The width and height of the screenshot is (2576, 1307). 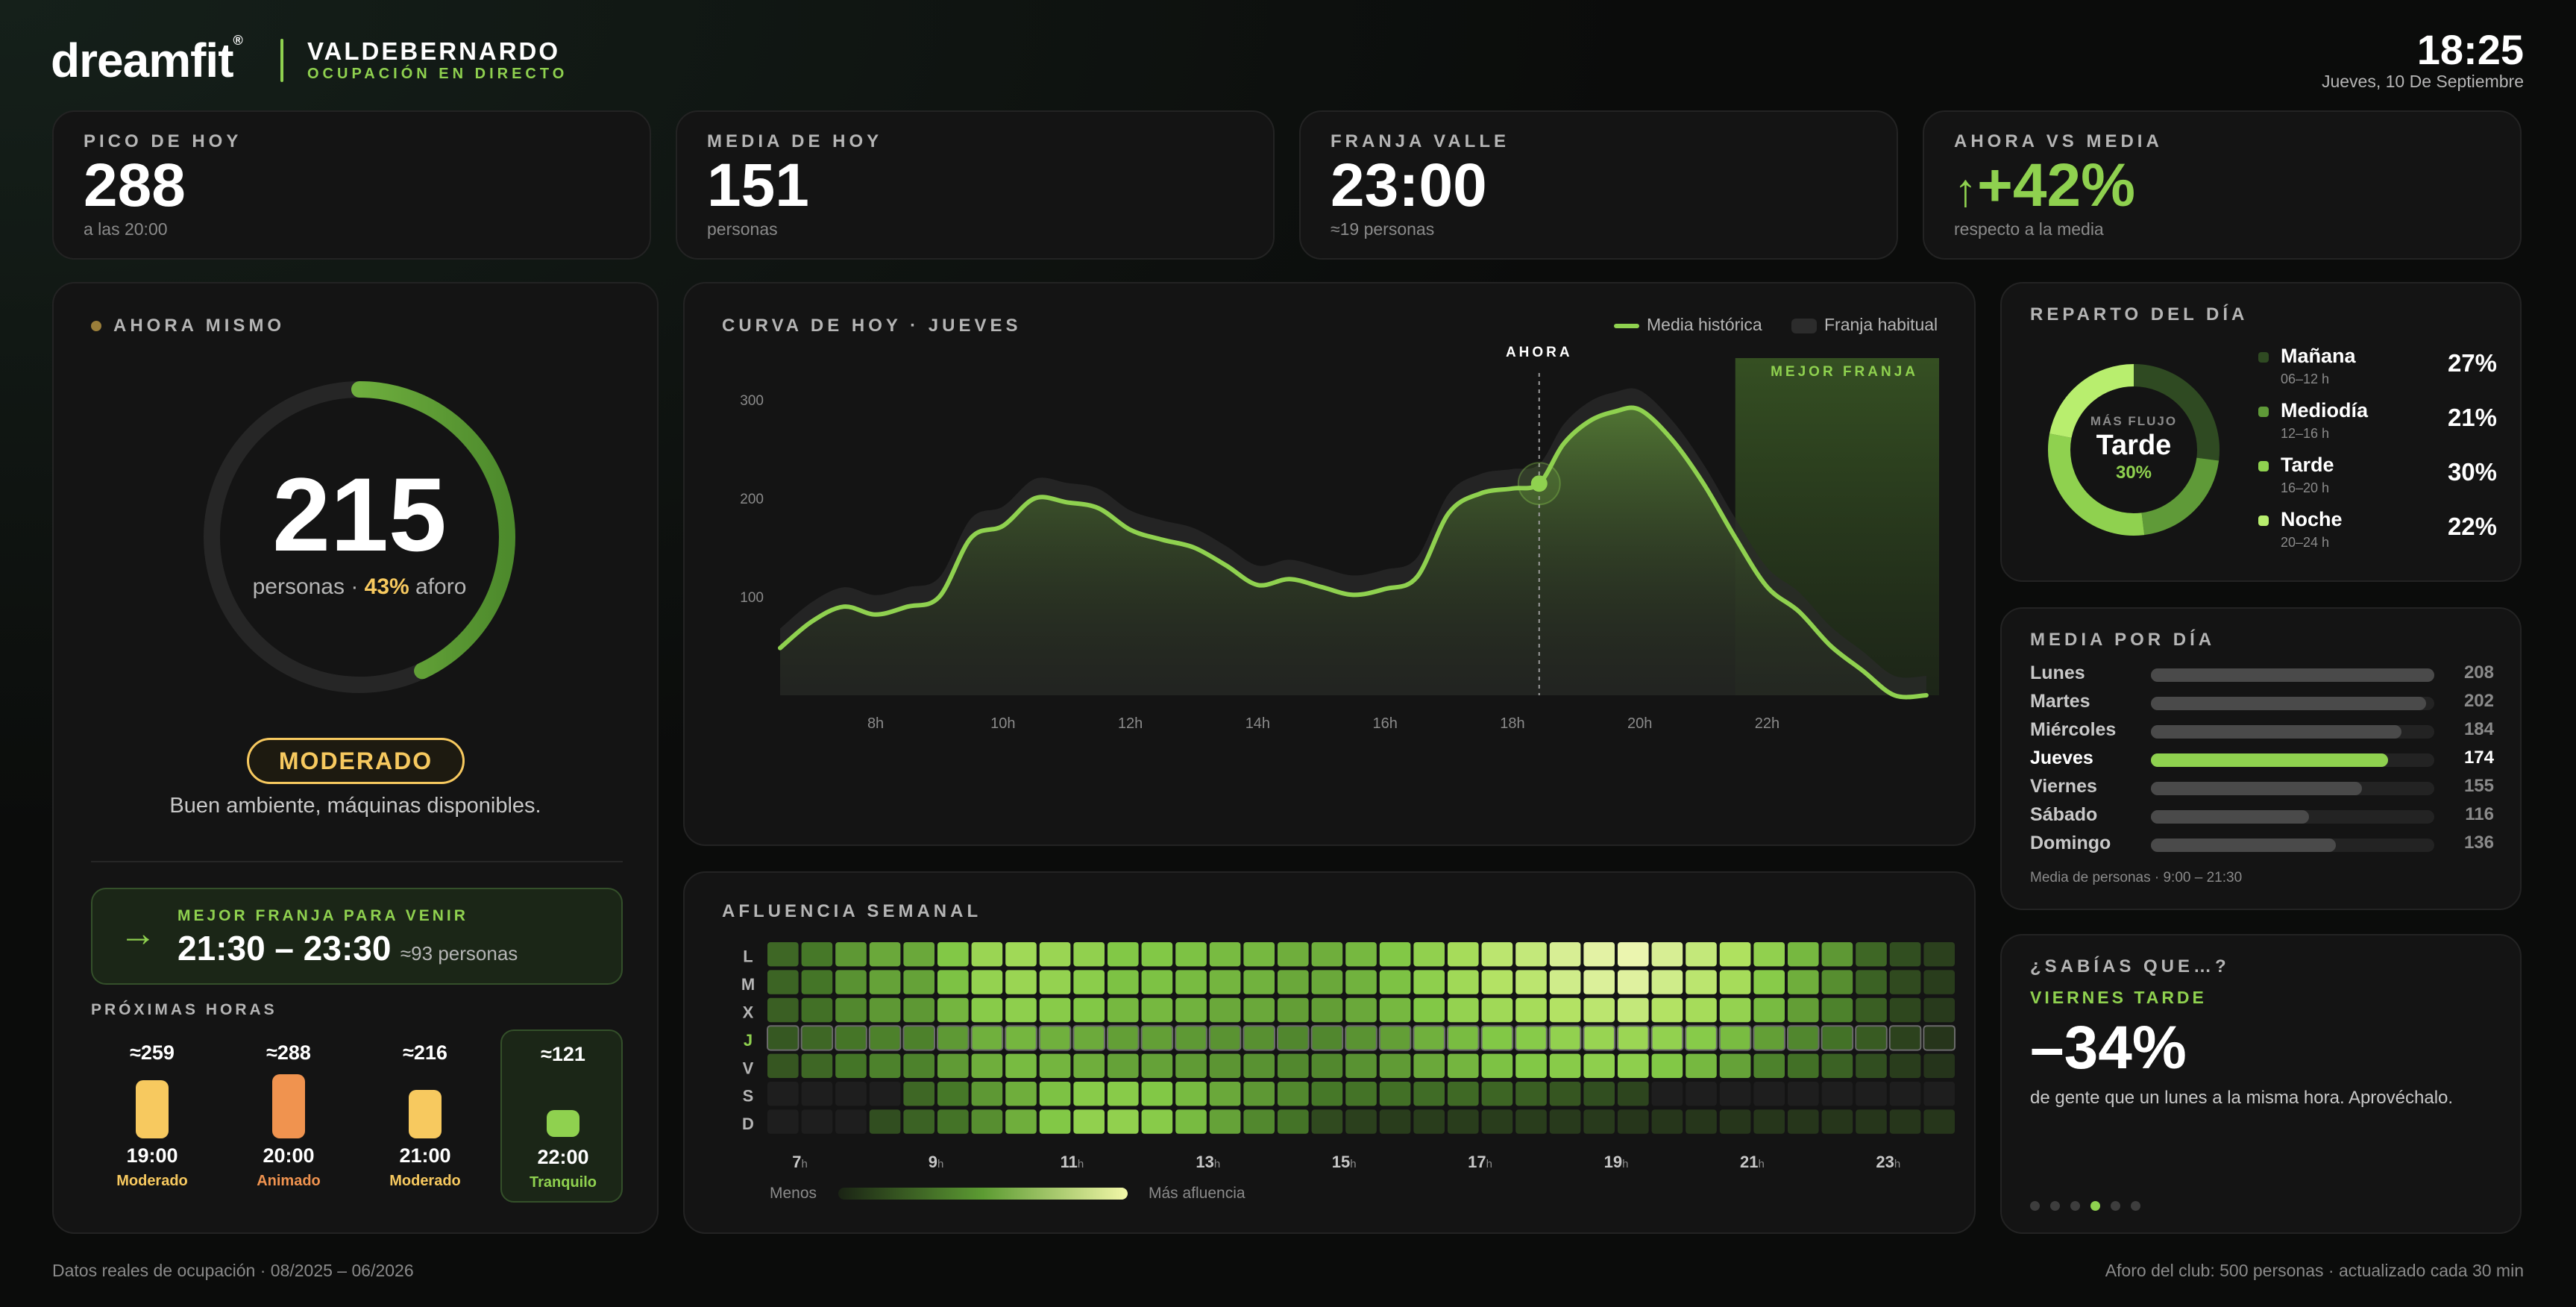 I want to click on current-count: 215, so click(x=360, y=514).